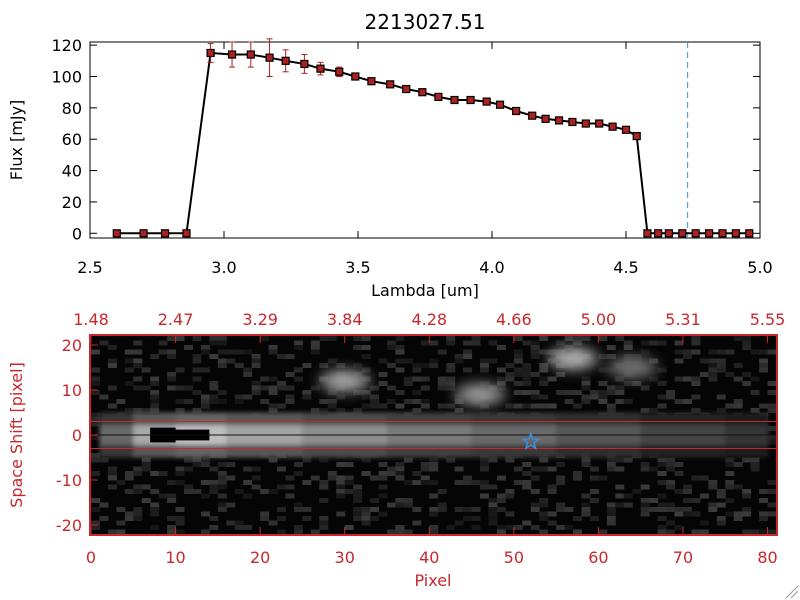  Describe the element at coordinates (77, 435) in the screenshot. I see `space-shift-tick-label: 0` at that location.